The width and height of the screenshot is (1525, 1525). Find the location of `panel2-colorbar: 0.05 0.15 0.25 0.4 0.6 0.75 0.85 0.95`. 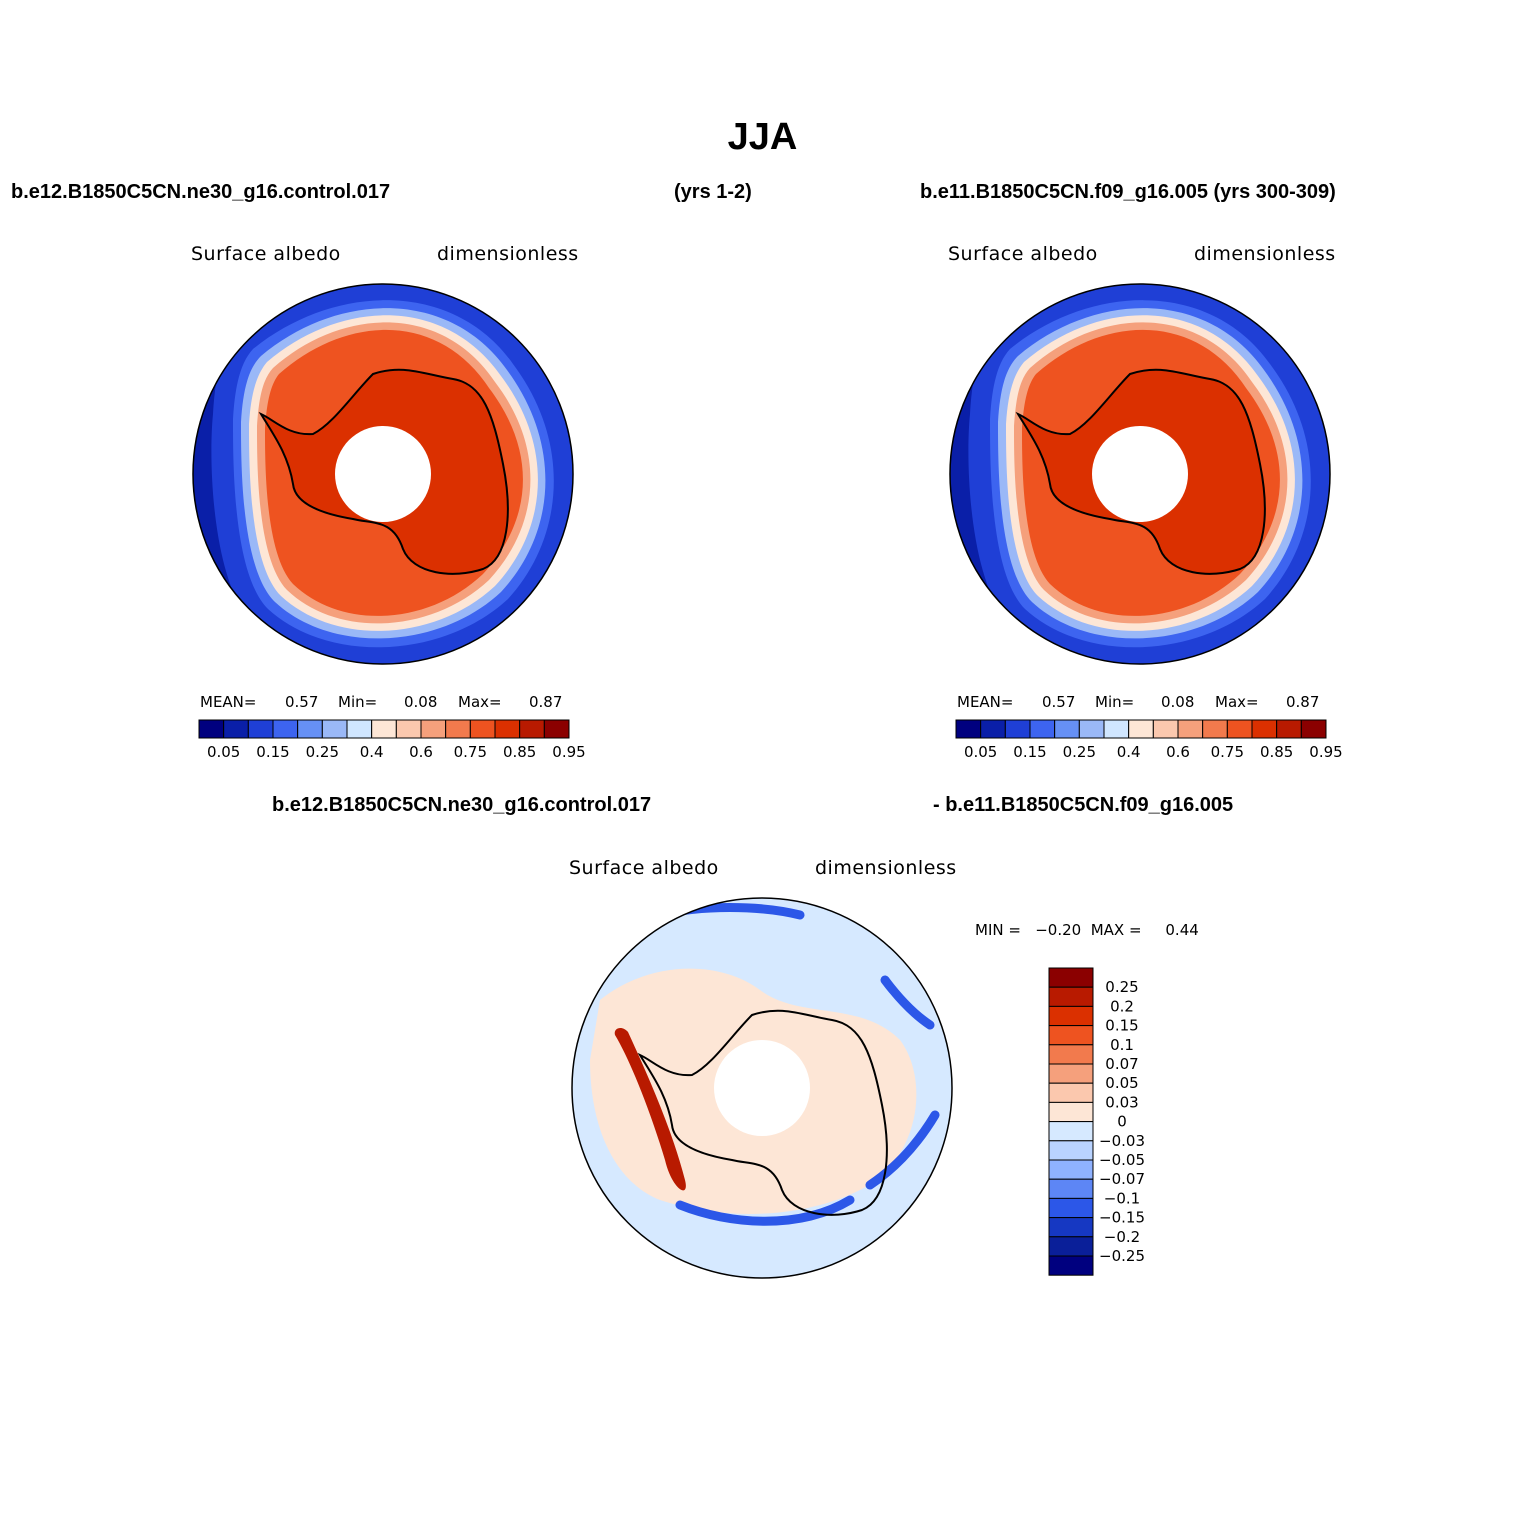

panel2-colorbar: 0.05 0.15 0.25 0.4 0.6 0.75 0.85 0.95 is located at coordinates (1149, 740).